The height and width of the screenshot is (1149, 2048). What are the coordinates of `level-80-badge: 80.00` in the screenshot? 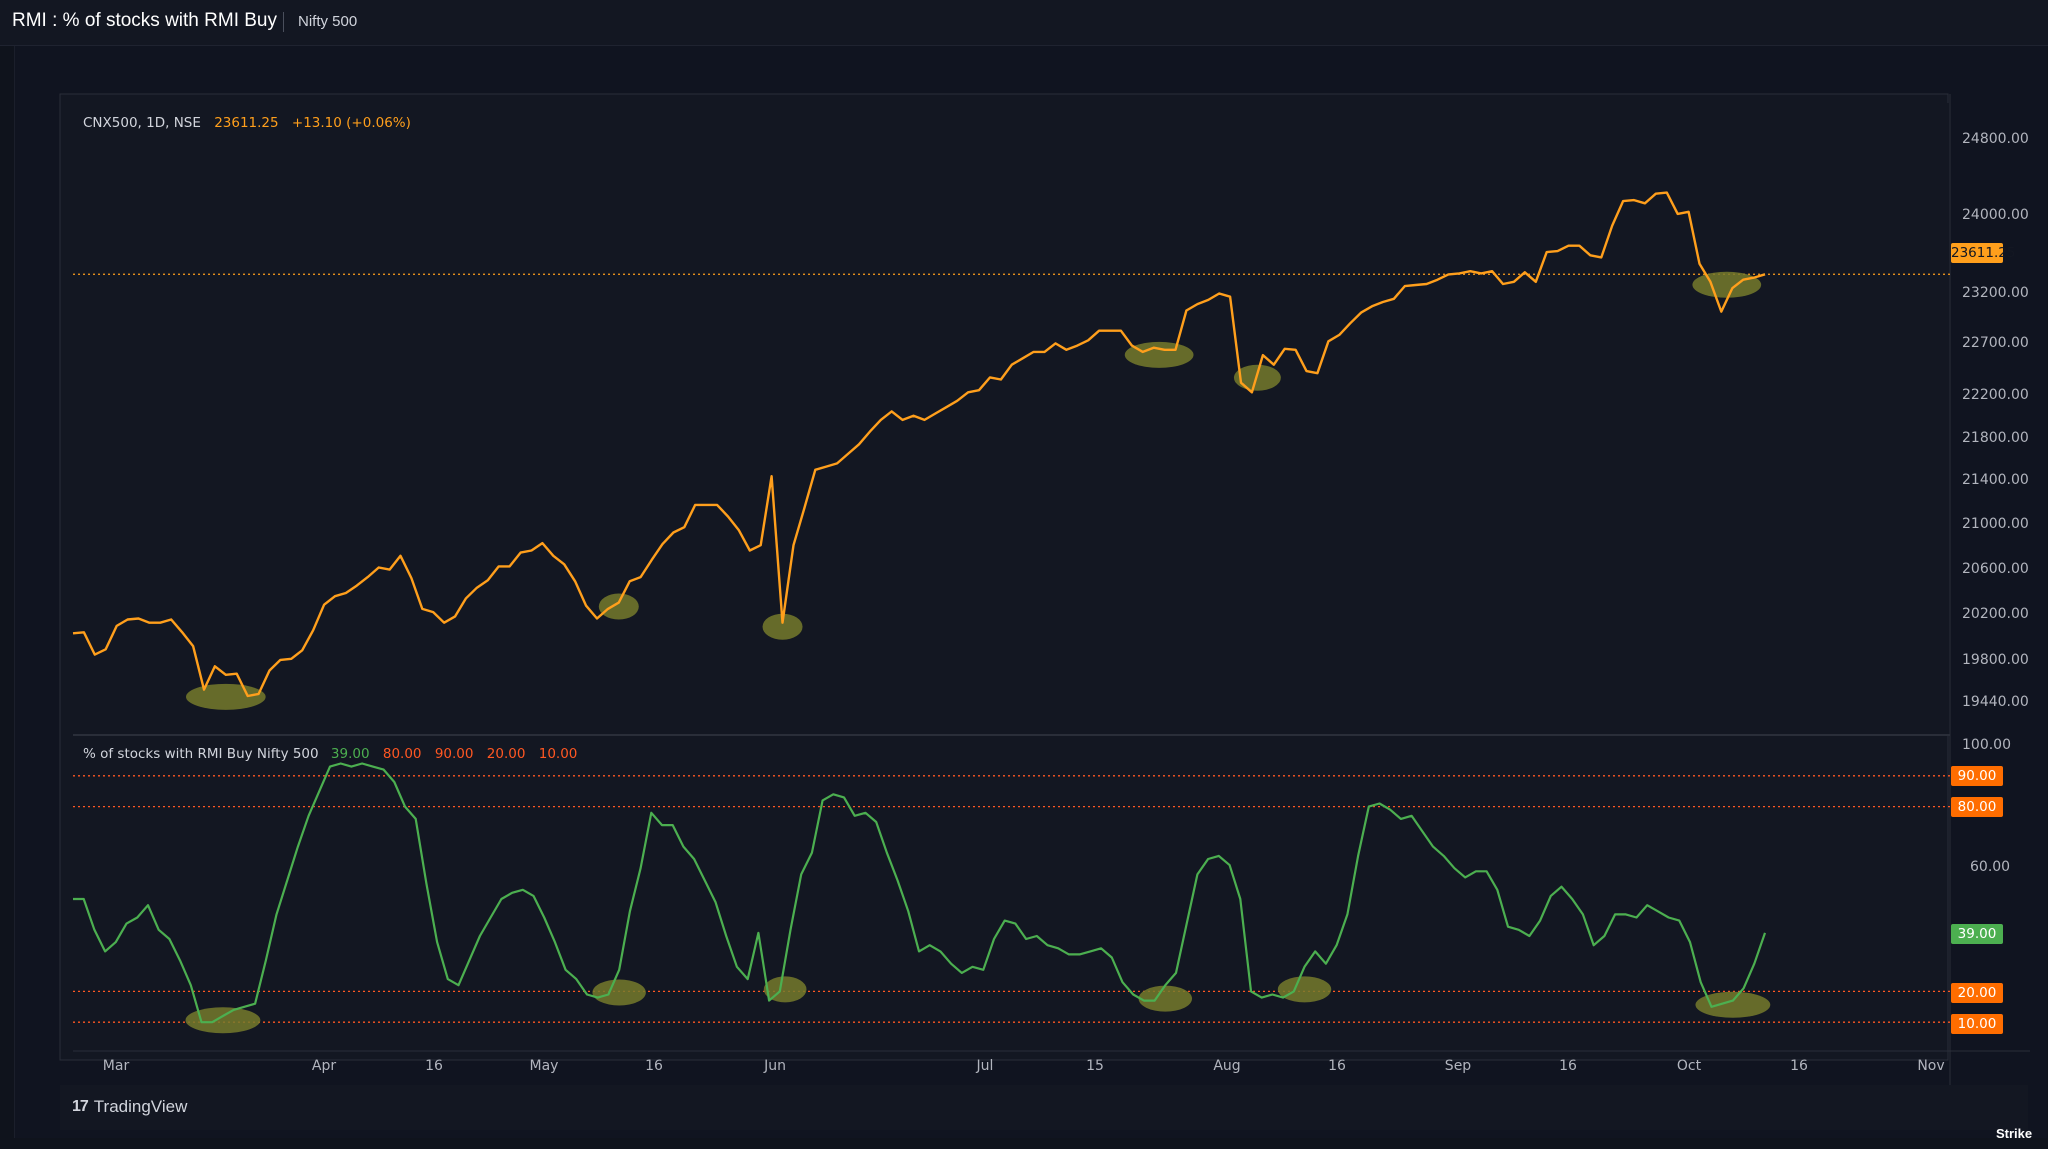 It's located at (1977, 807).